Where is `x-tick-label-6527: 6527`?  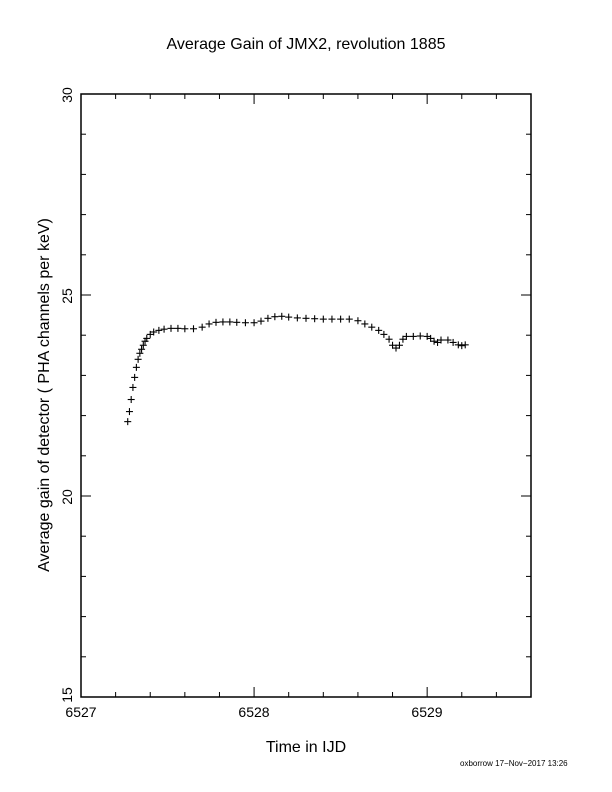
x-tick-label-6527: 6527 is located at coordinates (81, 712).